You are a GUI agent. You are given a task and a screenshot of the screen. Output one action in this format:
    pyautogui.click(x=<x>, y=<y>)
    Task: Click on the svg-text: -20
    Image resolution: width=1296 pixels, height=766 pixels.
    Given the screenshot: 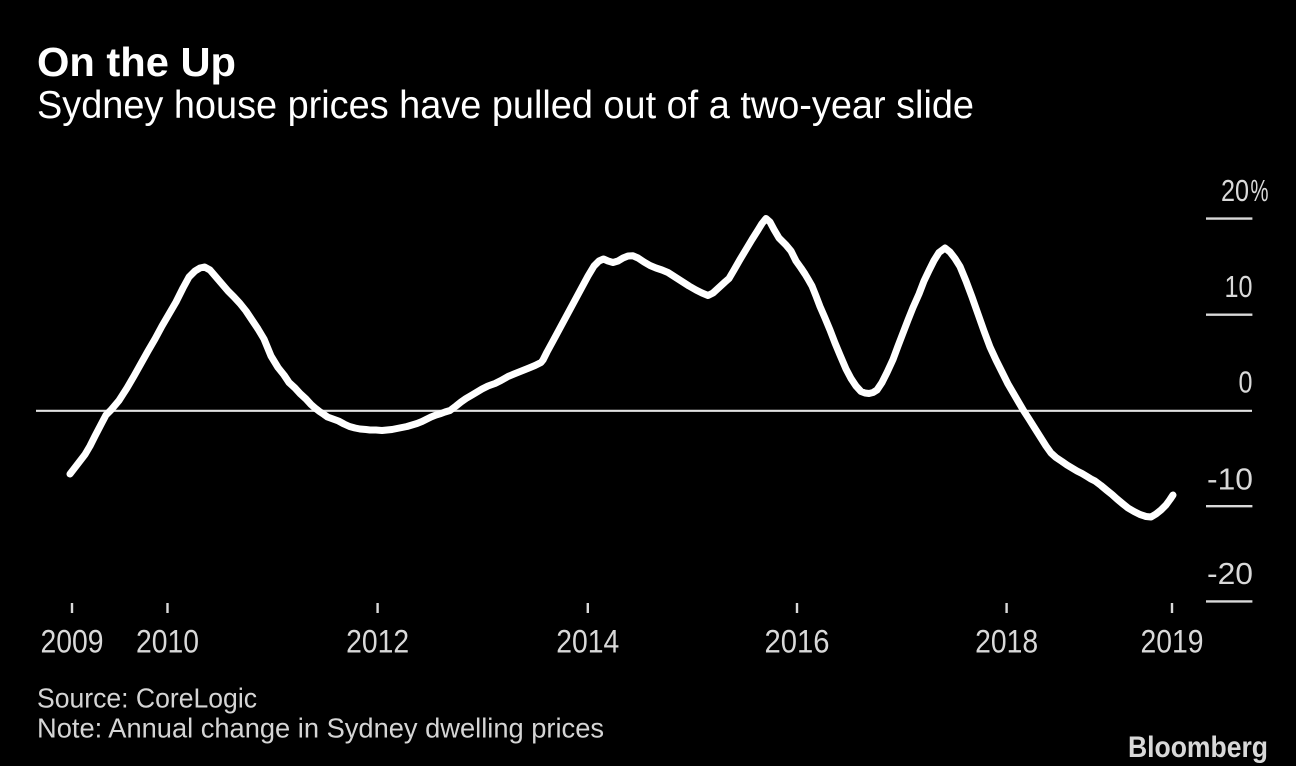 What is the action you would take?
    pyautogui.click(x=1230, y=573)
    